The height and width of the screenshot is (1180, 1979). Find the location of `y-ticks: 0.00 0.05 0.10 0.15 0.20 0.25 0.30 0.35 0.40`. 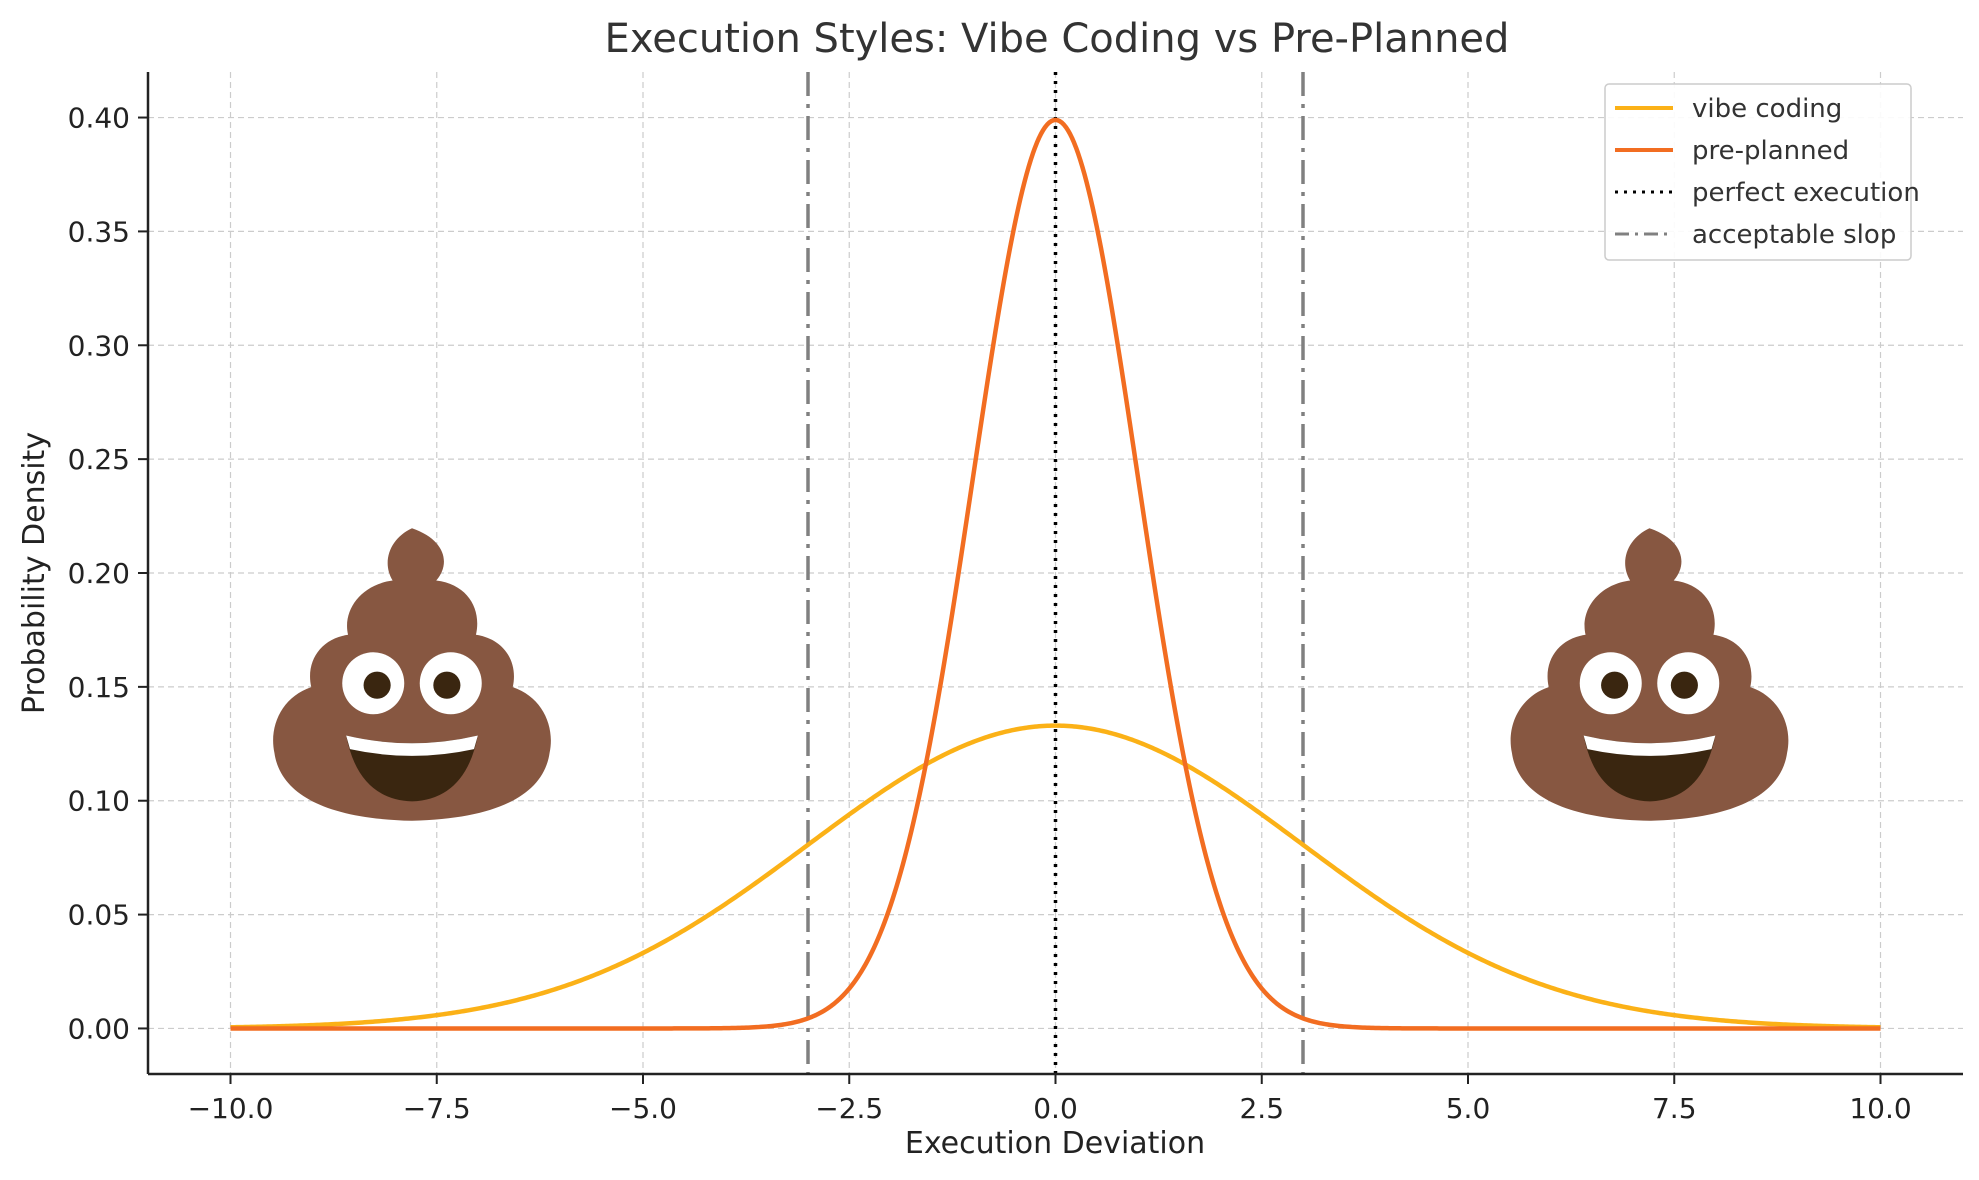

y-ticks: 0.00 0.05 0.10 0.15 0.20 0.25 0.30 0.35 0.40 is located at coordinates (108, 573).